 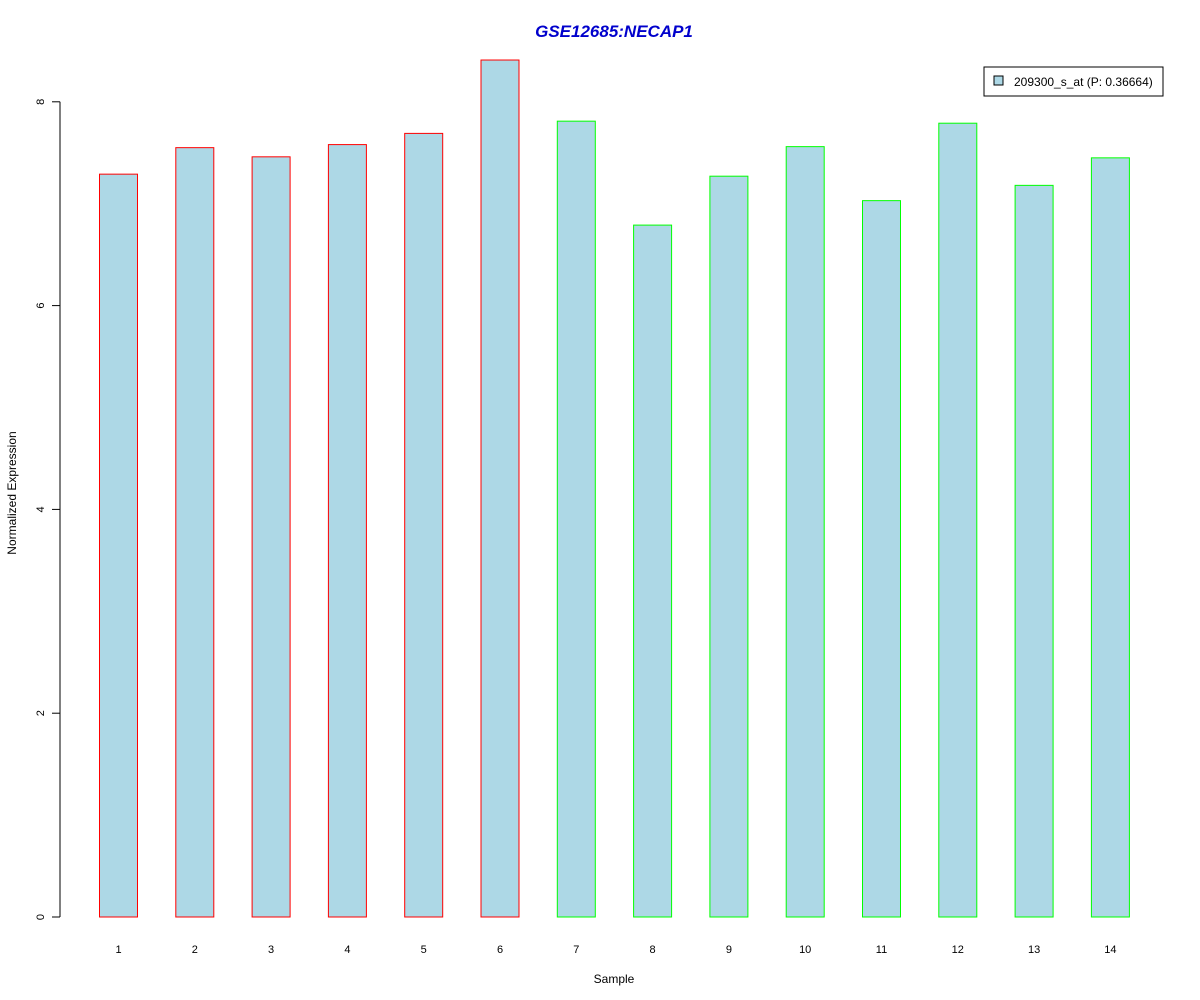 What do you see at coordinates (195, 950) in the screenshot?
I see `x-tick-label: 2` at bounding box center [195, 950].